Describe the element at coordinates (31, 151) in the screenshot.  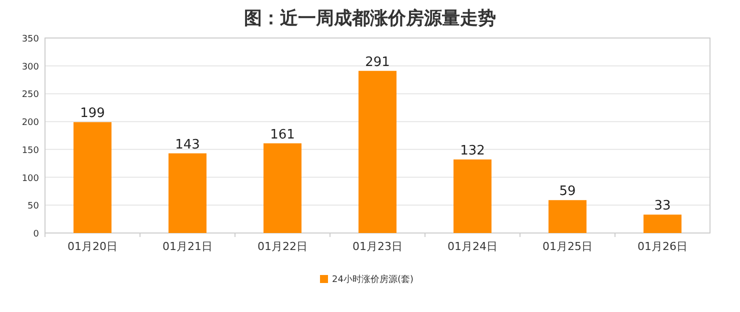
I see `y-tick-label: 150` at that location.